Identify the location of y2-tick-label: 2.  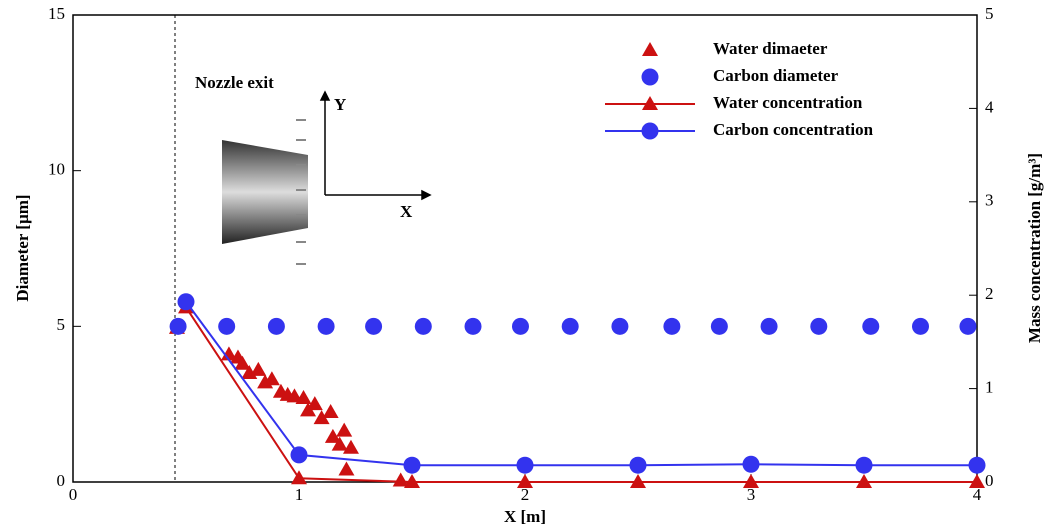
(989, 293).